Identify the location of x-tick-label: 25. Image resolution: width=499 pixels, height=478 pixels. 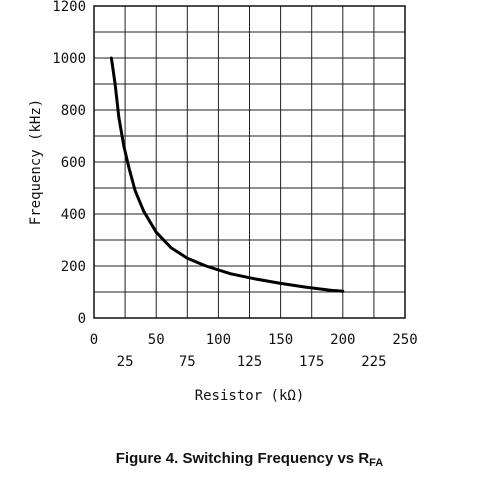
(125, 362).